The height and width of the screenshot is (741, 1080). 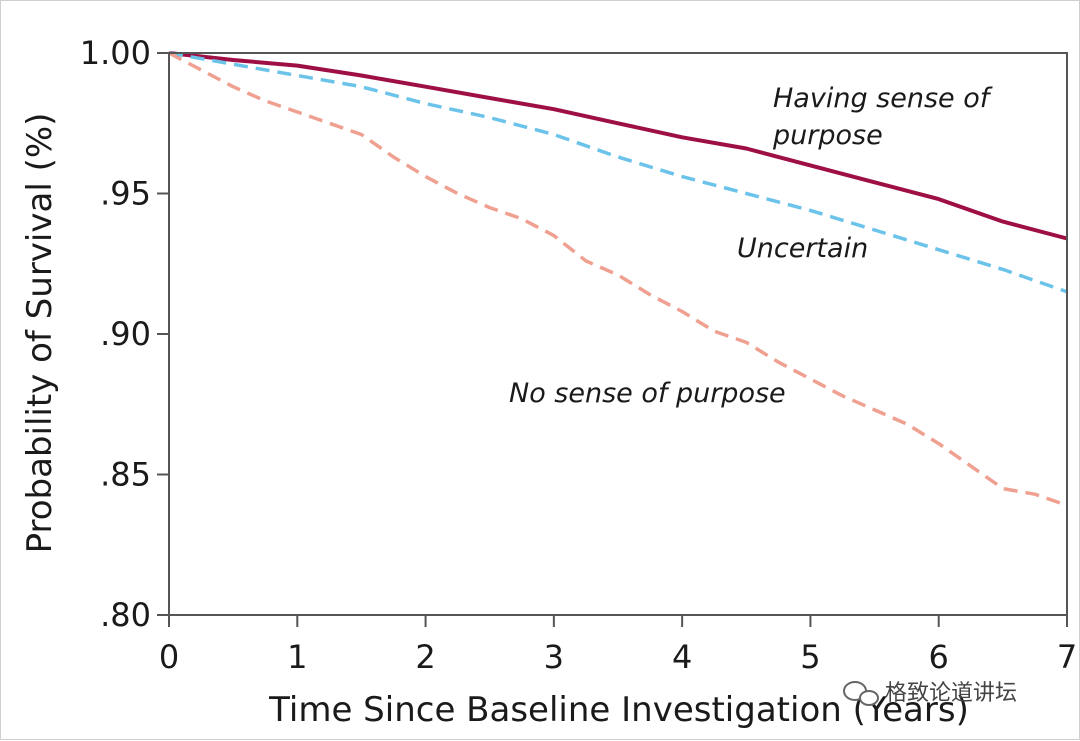 I want to click on y-tick-label: .90, so click(x=125, y=334).